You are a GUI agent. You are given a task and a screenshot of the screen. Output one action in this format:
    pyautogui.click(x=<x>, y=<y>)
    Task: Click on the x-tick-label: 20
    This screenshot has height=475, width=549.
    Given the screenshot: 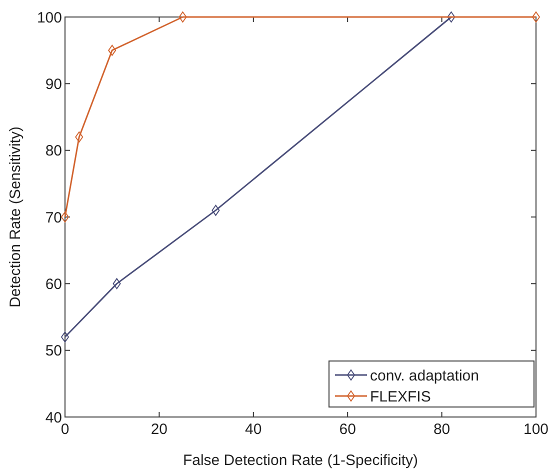 What is the action you would take?
    pyautogui.click(x=159, y=429)
    